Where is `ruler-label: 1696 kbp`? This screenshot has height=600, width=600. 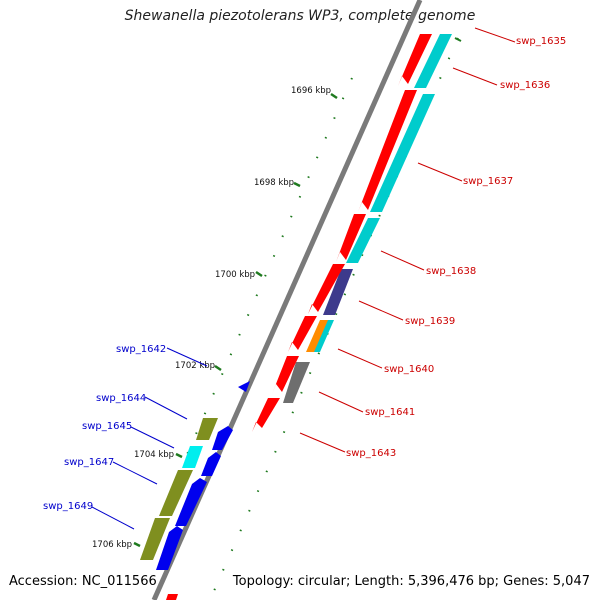 ruler-label: 1696 kbp is located at coordinates (311, 91).